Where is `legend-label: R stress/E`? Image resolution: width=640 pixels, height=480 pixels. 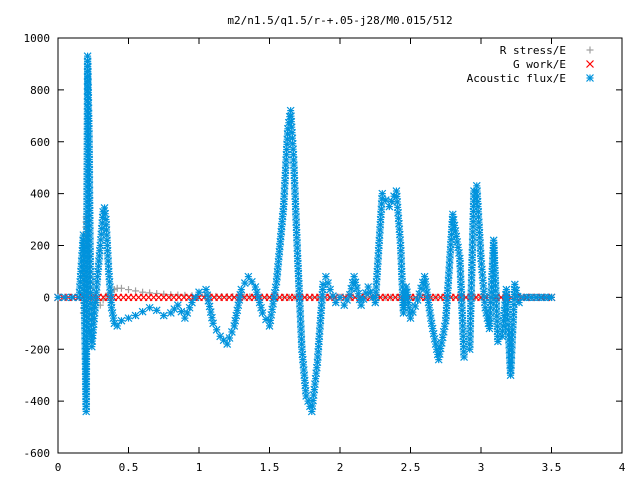
legend-label: R stress/E is located at coordinates (533, 50).